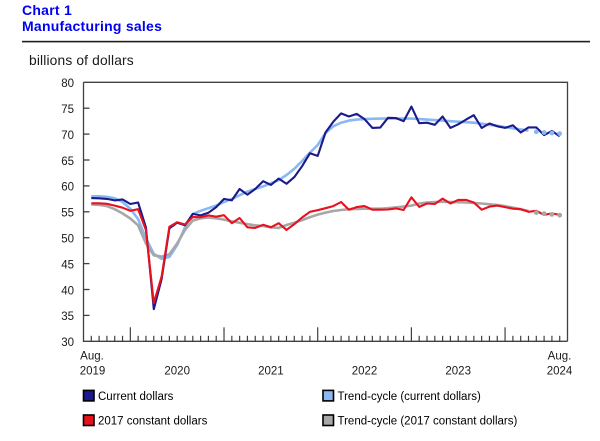 The height and width of the screenshot is (441, 600). What do you see at coordinates (428, 422) in the screenshot?
I see `svg-text:Trend-cycle (2017 constant dol: Trend-cycle (2017 constant dollars)` at bounding box center [428, 422].